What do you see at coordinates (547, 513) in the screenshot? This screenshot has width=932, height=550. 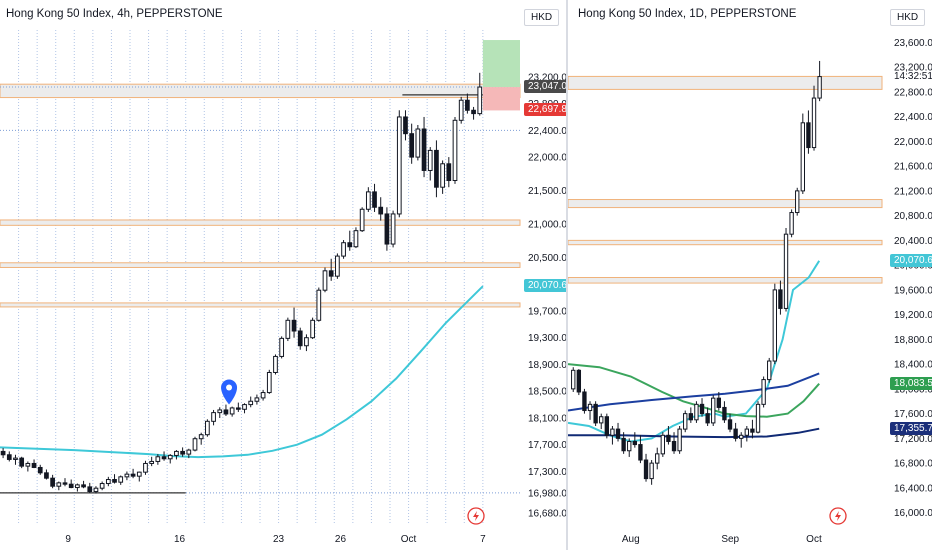 I see `y-axis-tick-label: 16,680.0` at bounding box center [547, 513].